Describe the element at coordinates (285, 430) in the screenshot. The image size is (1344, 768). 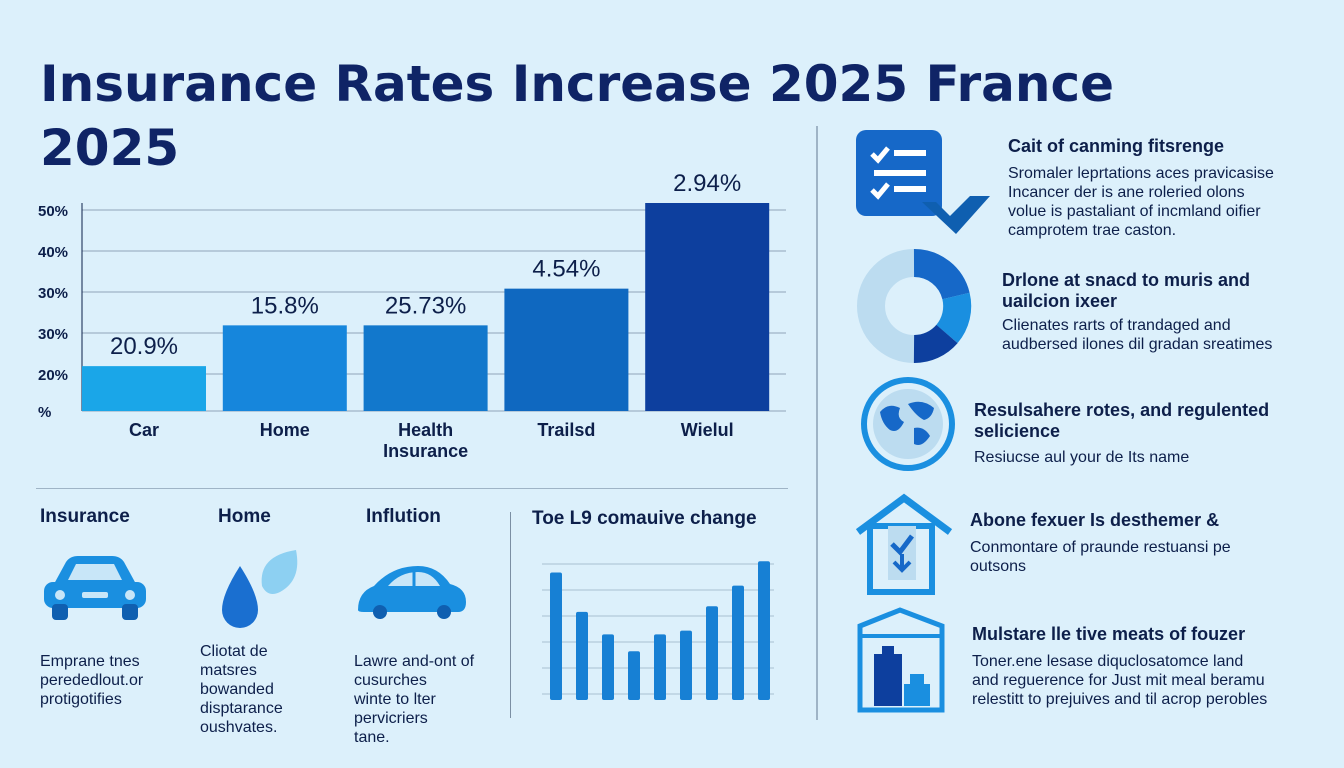
I see `x-tick-label: Home` at that location.